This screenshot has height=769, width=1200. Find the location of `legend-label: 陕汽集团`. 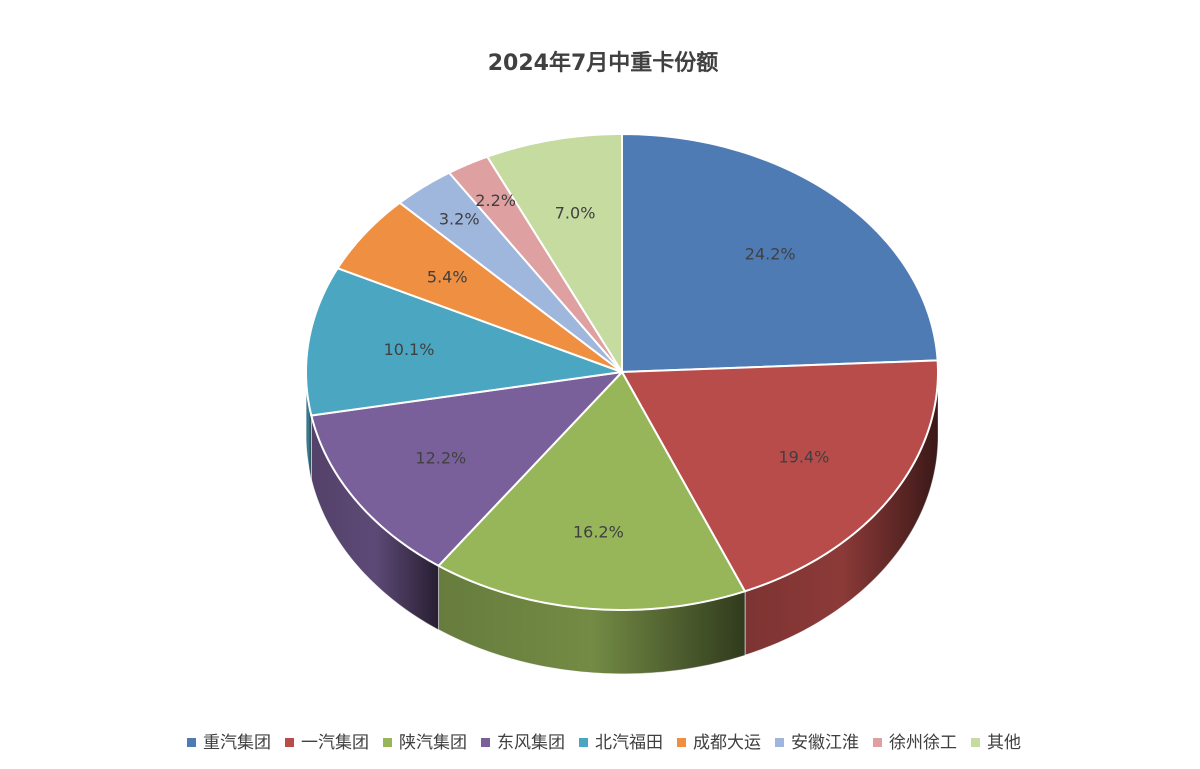

legend-label: 陕汽集团 is located at coordinates (433, 743).